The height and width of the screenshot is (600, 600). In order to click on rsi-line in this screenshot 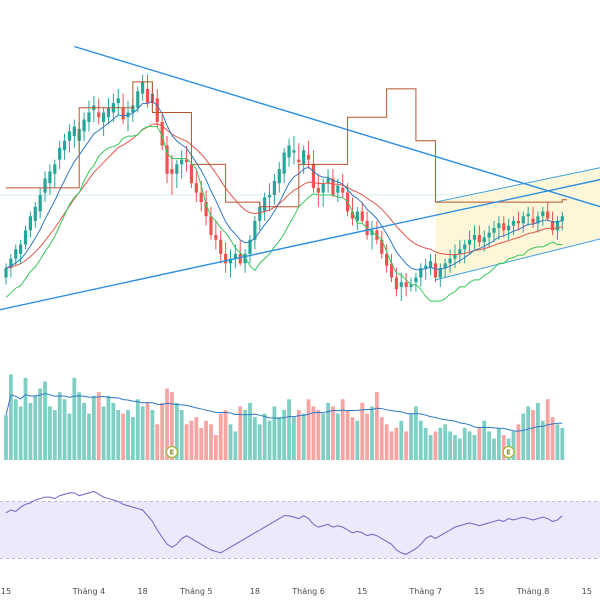, I will do `click(284, 522)`.